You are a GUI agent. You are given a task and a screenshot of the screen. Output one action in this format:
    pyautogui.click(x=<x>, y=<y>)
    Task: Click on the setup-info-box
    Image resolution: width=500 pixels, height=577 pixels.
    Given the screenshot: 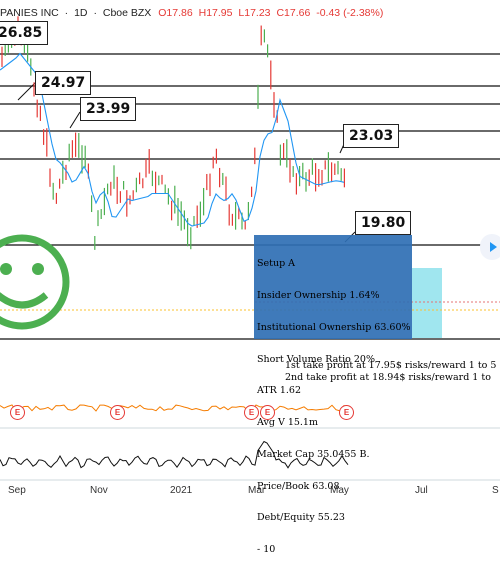 What is the action you would take?
    pyautogui.click(x=333, y=287)
    